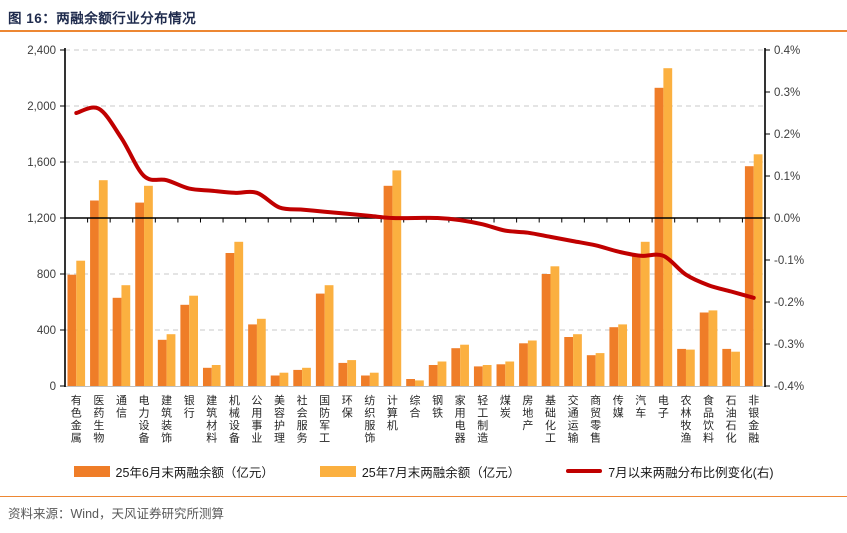 This screenshot has height=533, width=847. What do you see at coordinates (121, 407) in the screenshot?
I see `category-label: 通信` at bounding box center [121, 407].